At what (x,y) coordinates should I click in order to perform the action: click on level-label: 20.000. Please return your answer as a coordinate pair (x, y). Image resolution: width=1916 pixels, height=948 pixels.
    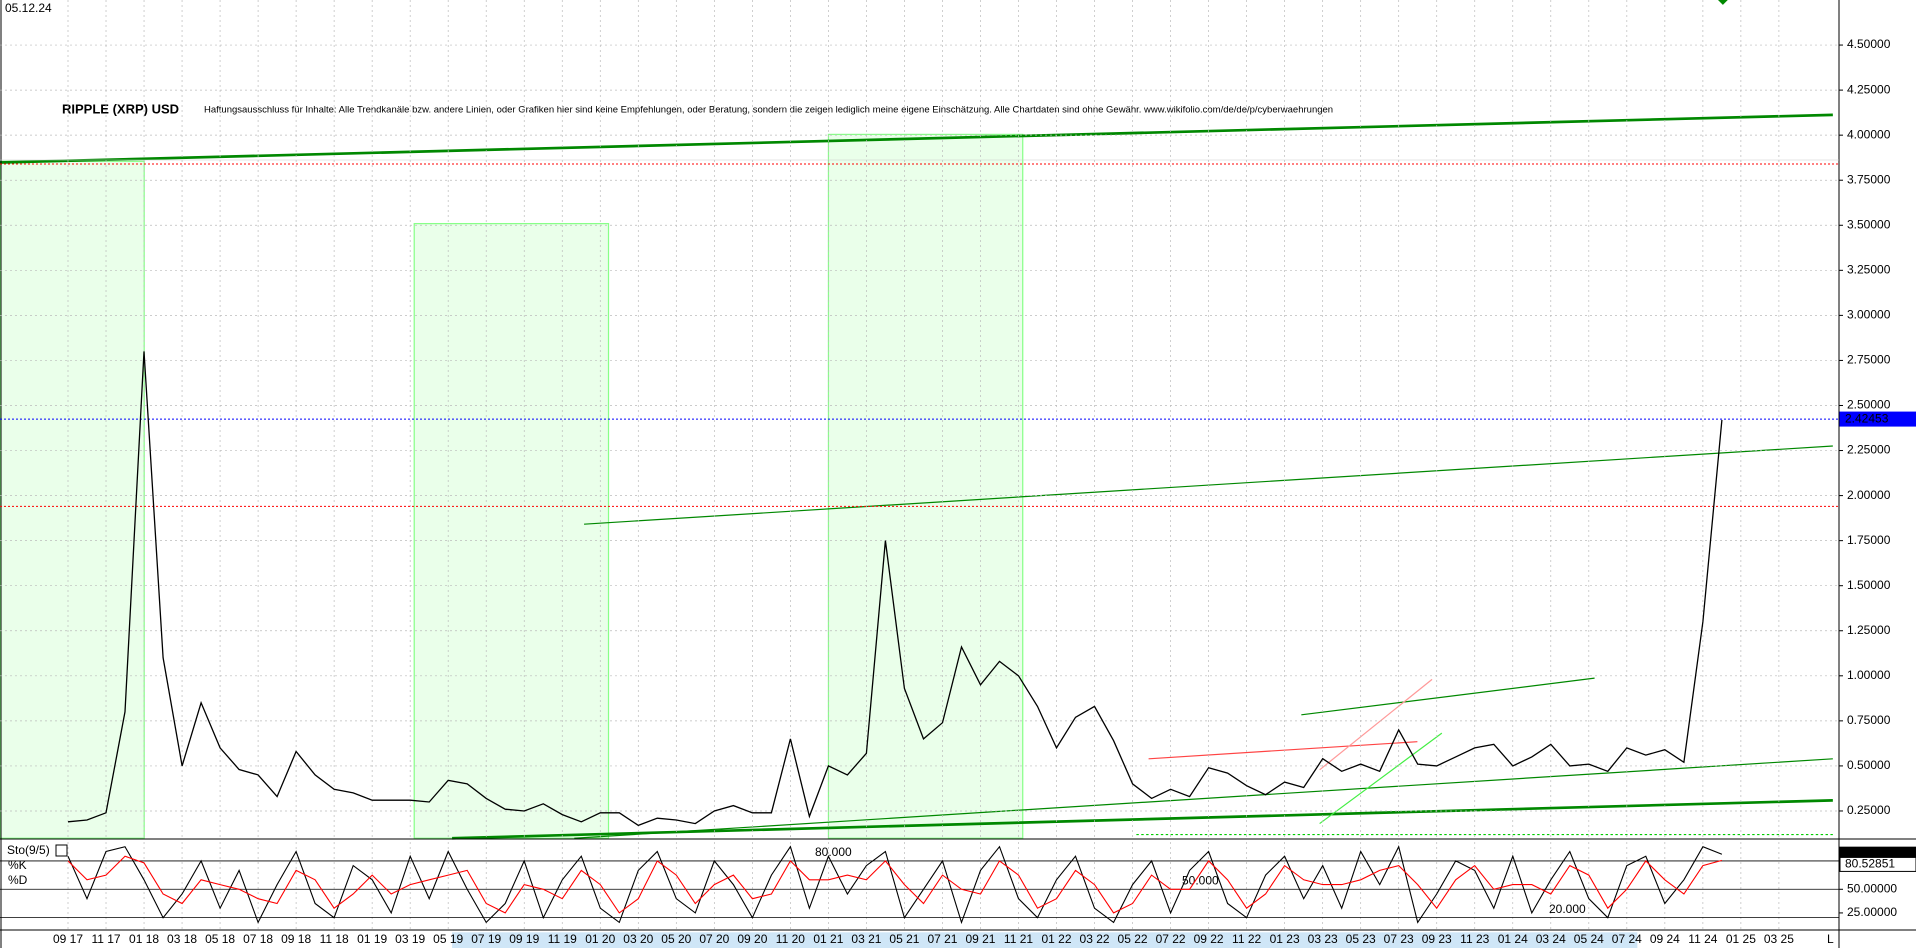
    Looking at the image, I should click on (1567, 909).